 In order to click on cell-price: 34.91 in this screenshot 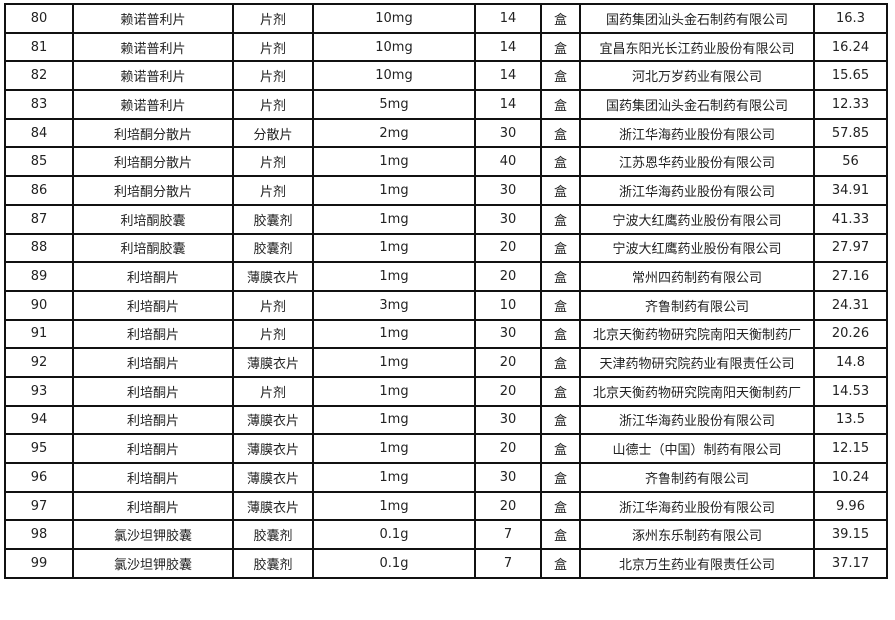, I will do `click(850, 190)`.